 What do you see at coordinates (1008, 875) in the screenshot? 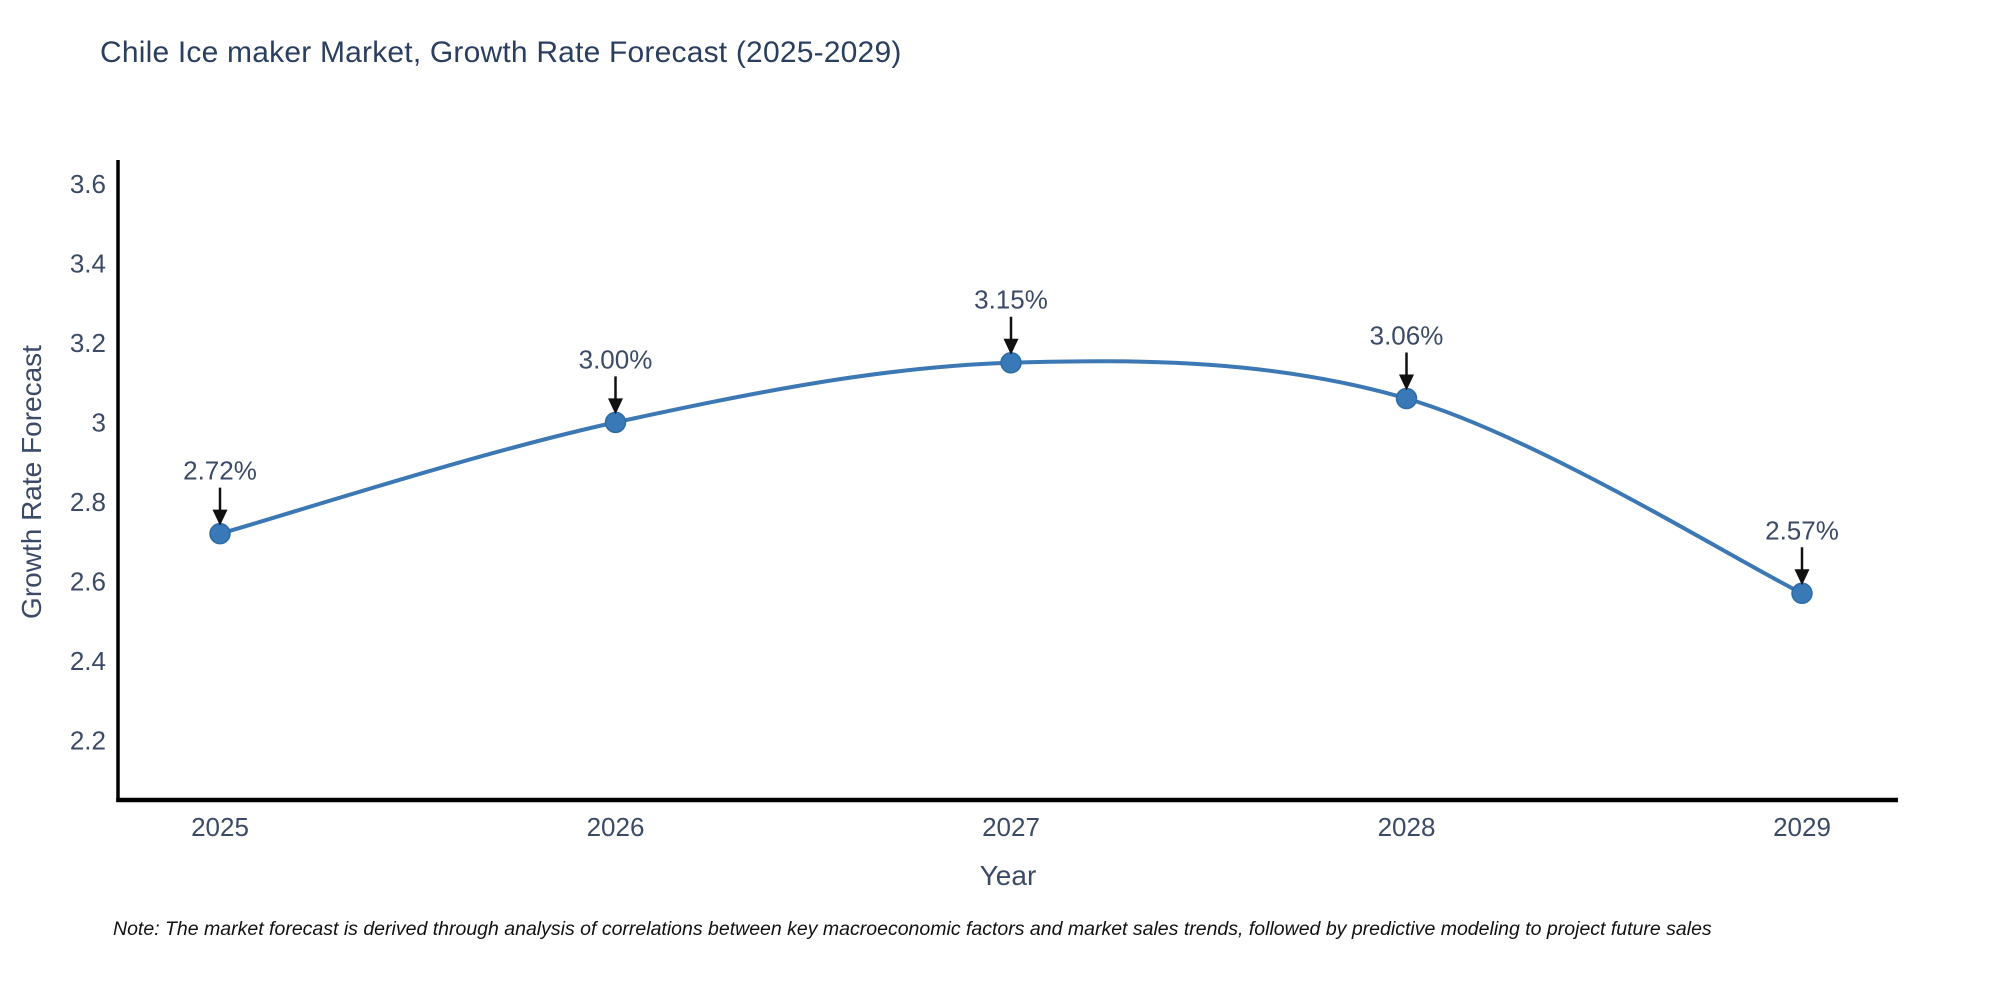
I see `x-axis-title: Year` at bounding box center [1008, 875].